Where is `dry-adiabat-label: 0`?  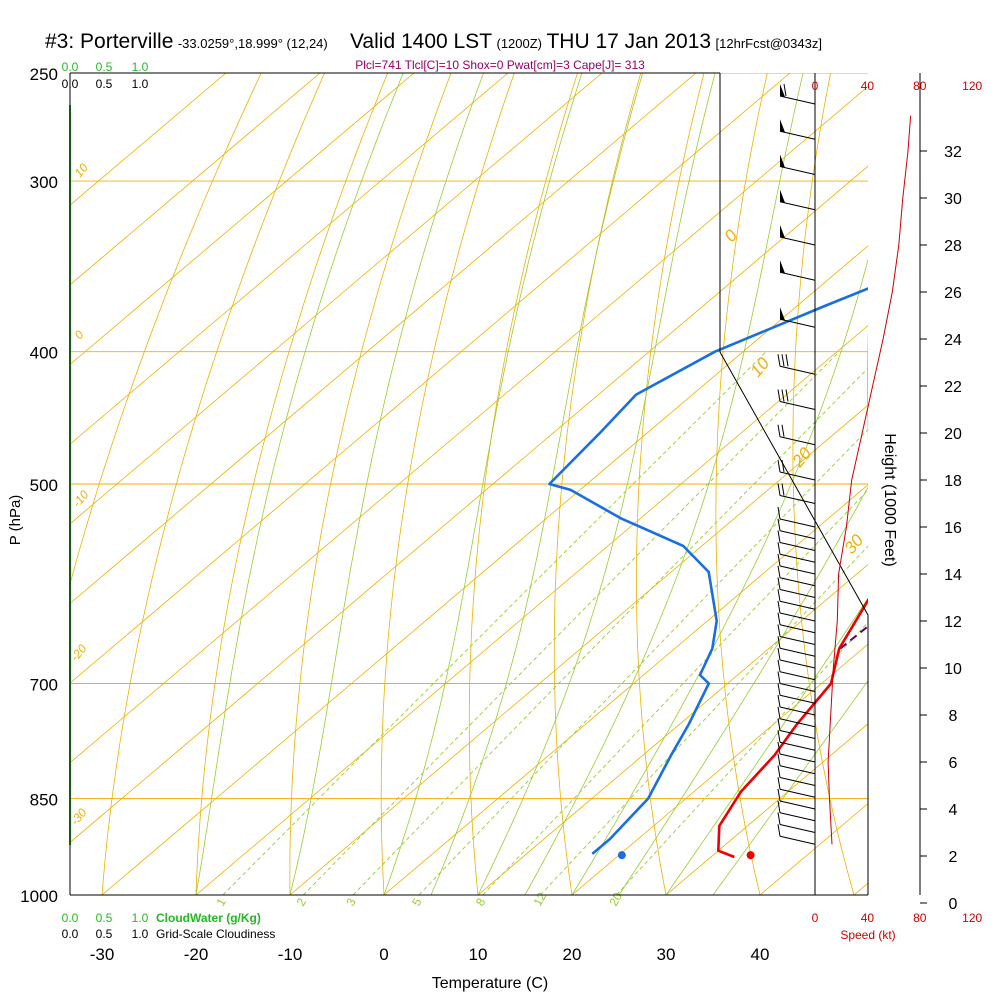
dry-adiabat-label: 0 is located at coordinates (79, 335).